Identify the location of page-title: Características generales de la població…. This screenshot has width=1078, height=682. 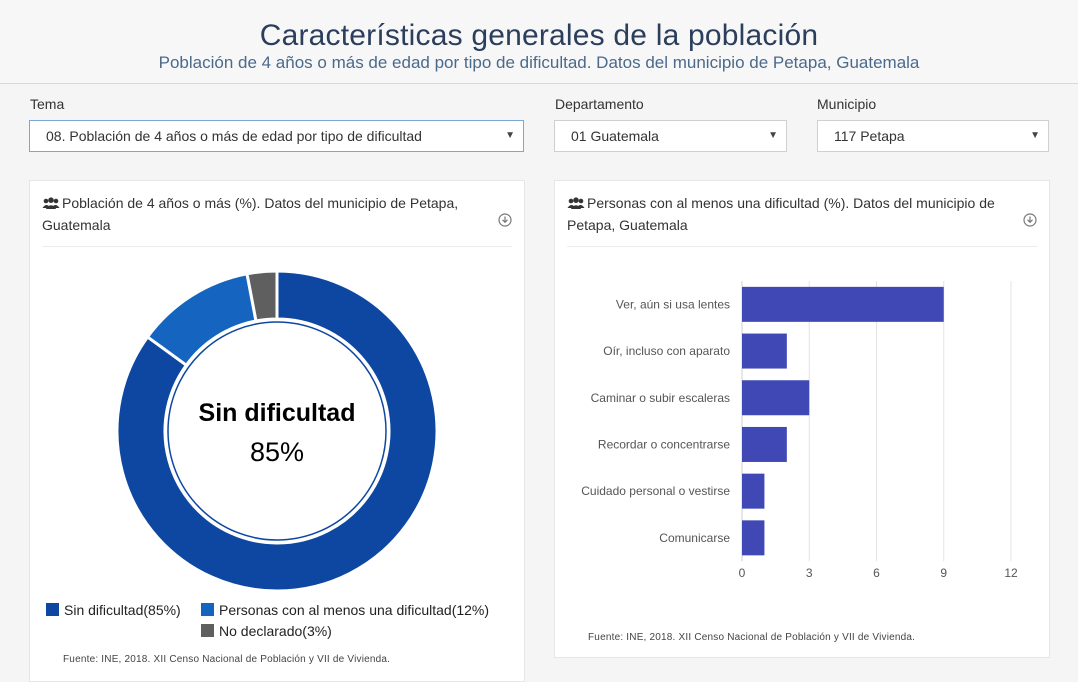
(539, 35).